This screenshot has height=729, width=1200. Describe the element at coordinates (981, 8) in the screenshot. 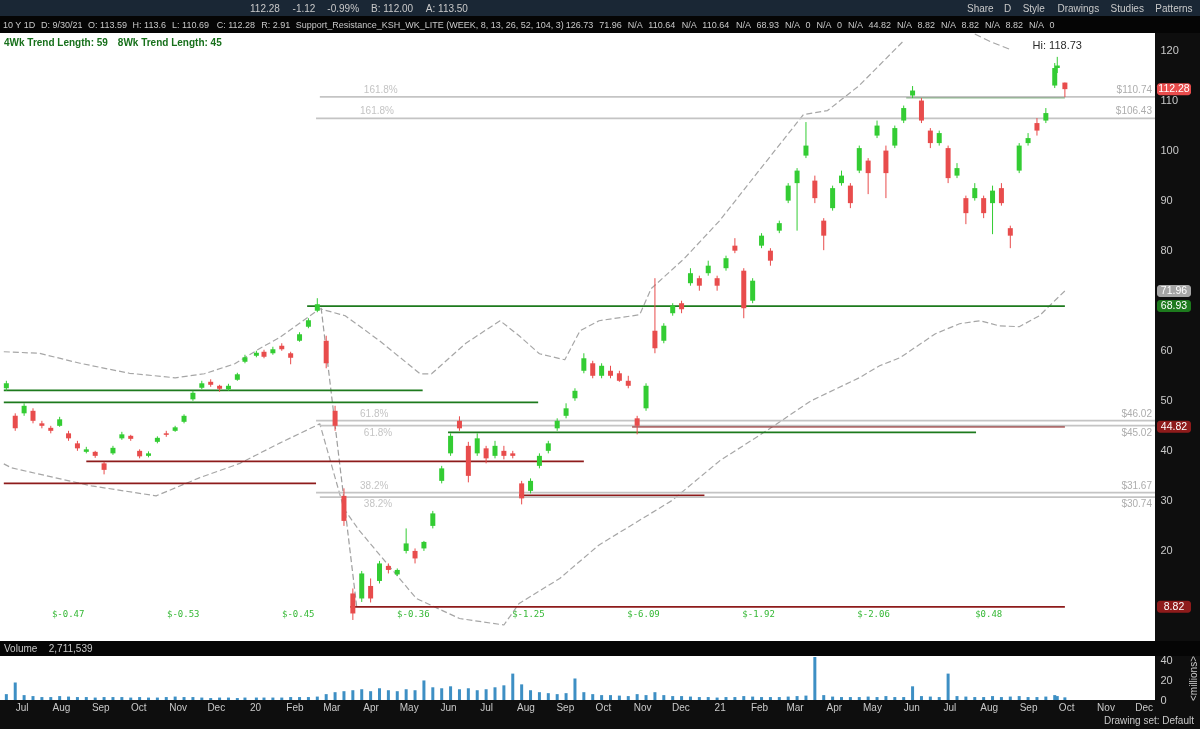

I see `text: Share` at that location.